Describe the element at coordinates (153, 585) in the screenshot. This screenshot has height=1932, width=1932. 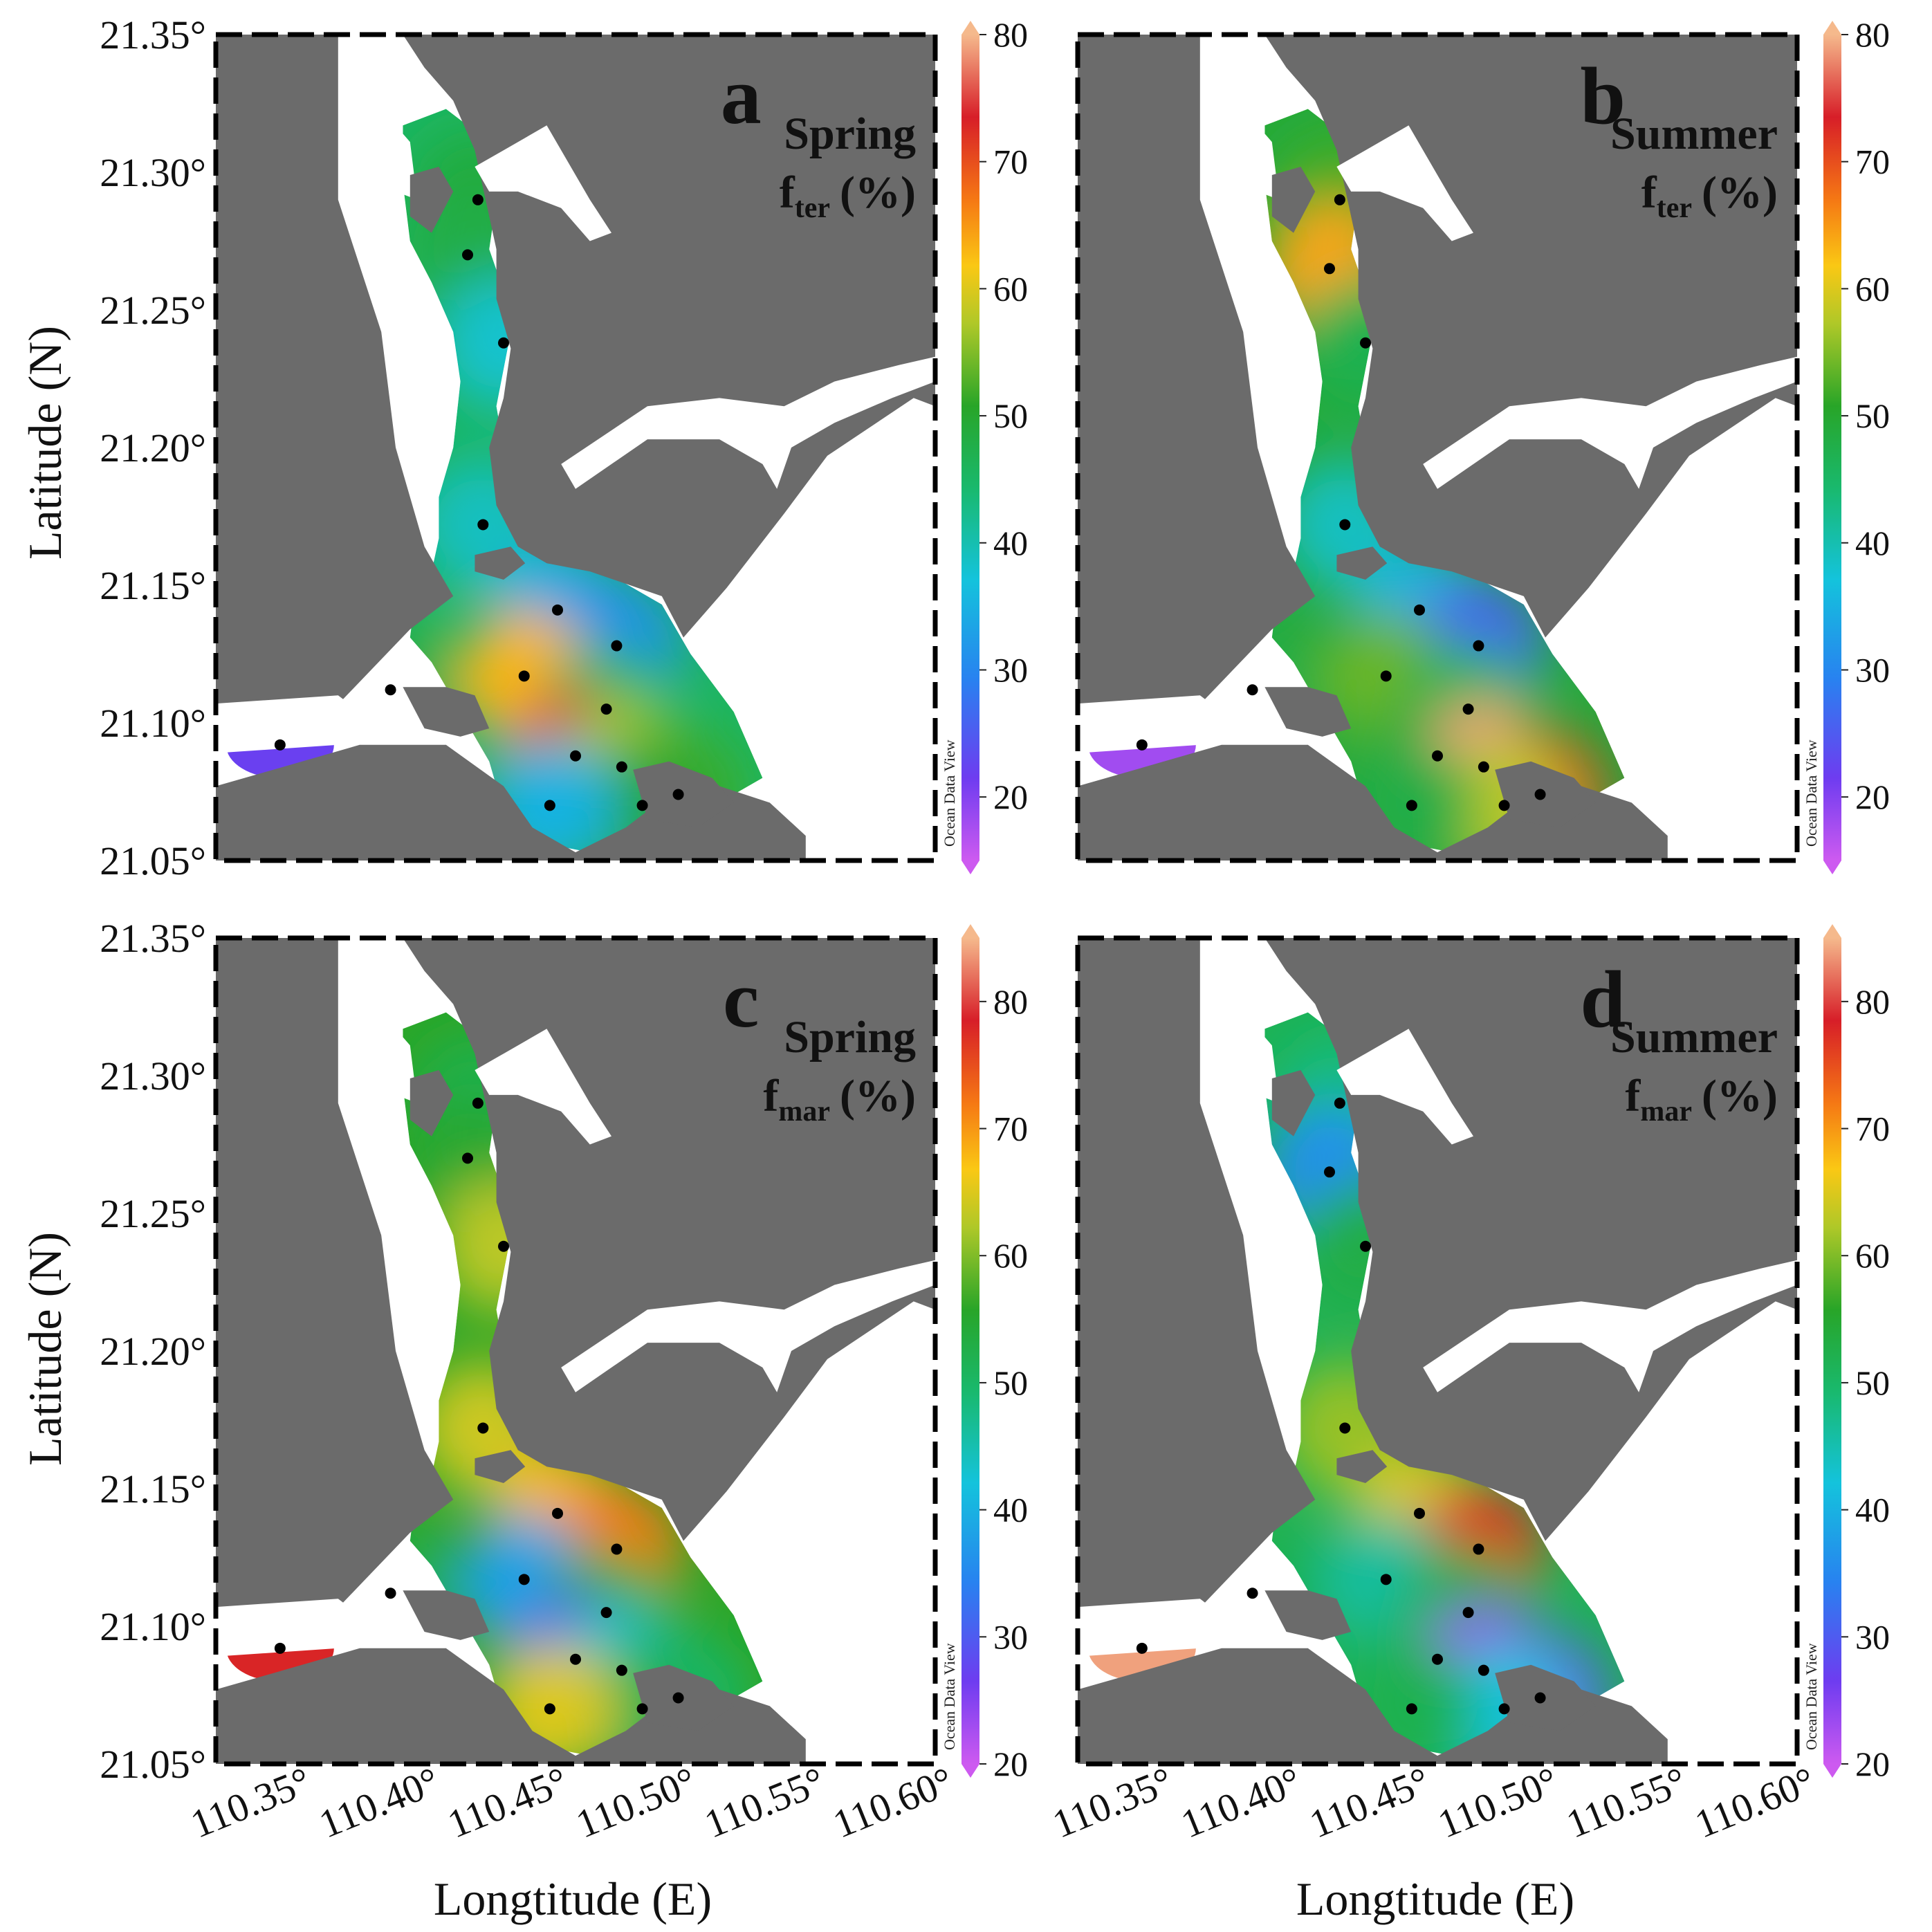
I see `lat-tick-label: 21.15°` at that location.